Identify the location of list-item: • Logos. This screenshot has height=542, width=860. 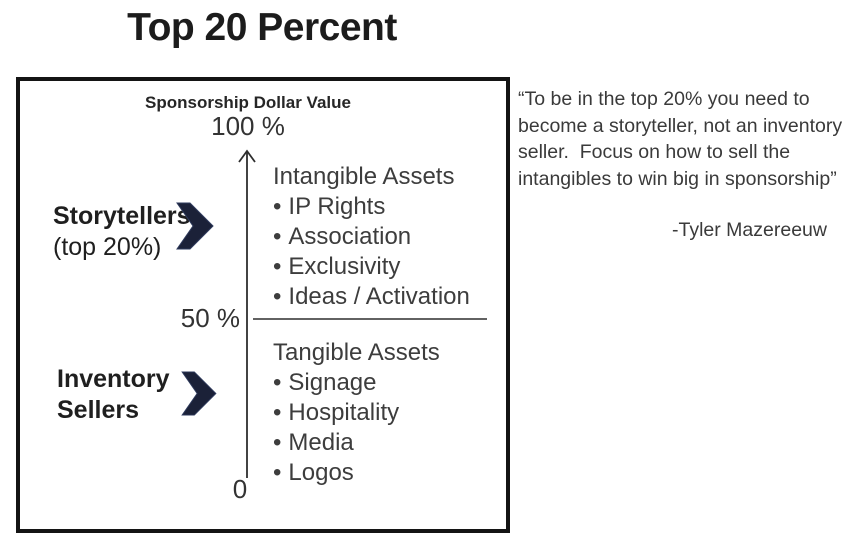
(356, 473).